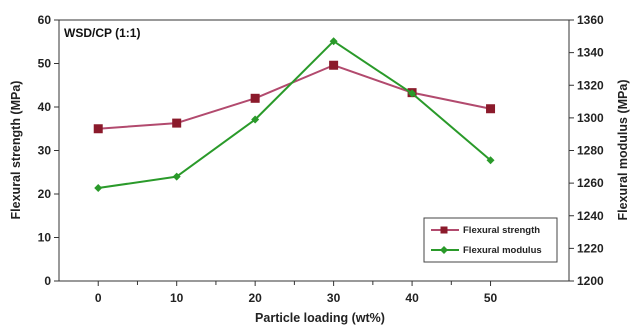  I want to click on y2-tick-label: 1260, so click(590, 183).